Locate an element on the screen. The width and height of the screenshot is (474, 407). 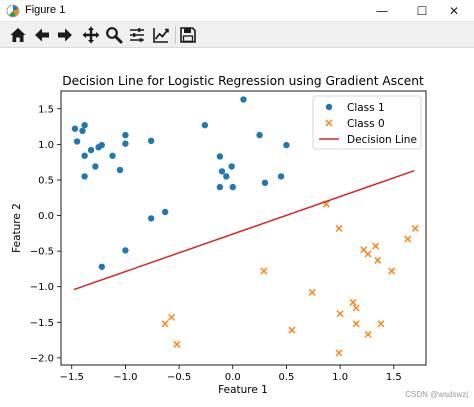
legend-circle-swatch is located at coordinates (329, 107).